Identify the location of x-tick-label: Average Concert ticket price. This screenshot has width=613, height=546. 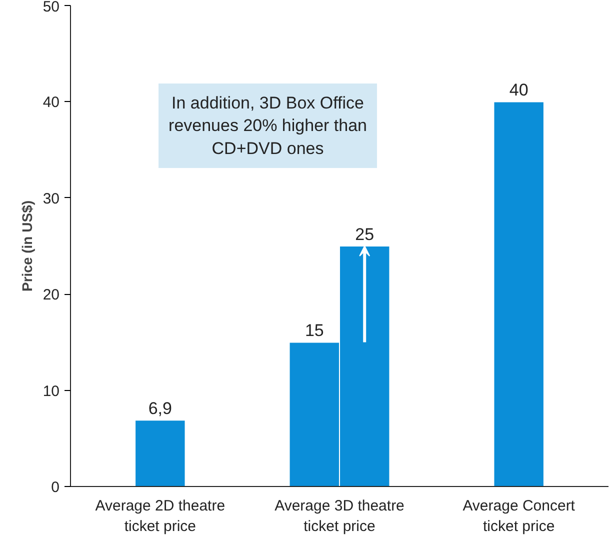
(519, 516).